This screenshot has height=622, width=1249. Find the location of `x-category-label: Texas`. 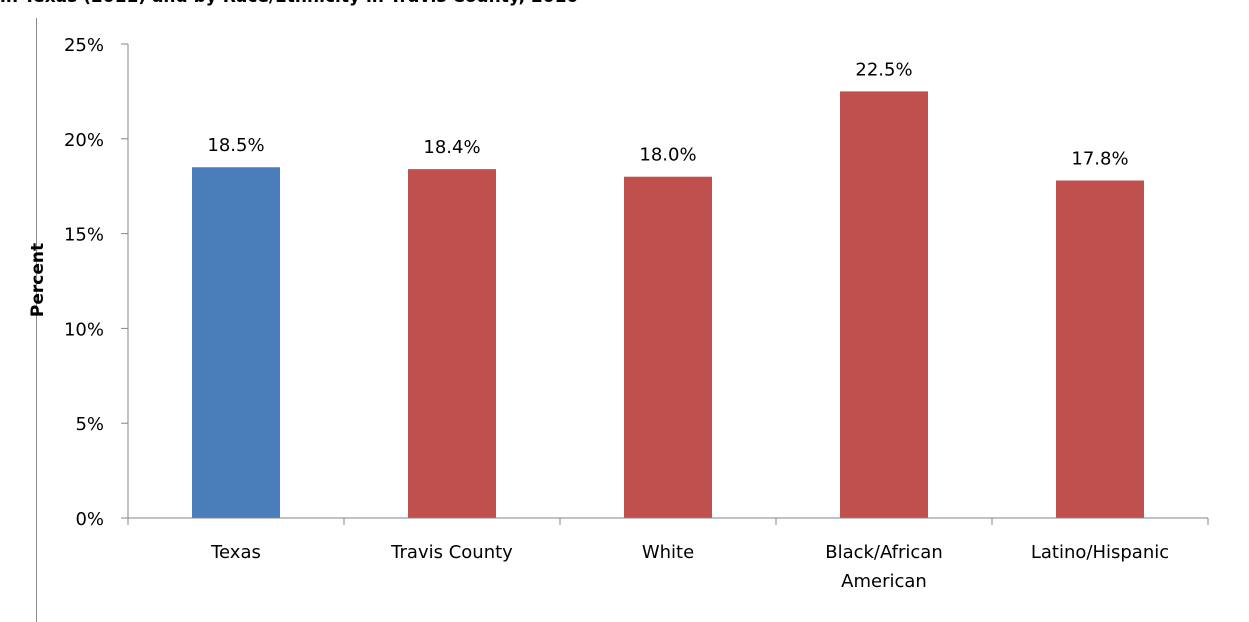

x-category-label: Texas is located at coordinates (235, 552).